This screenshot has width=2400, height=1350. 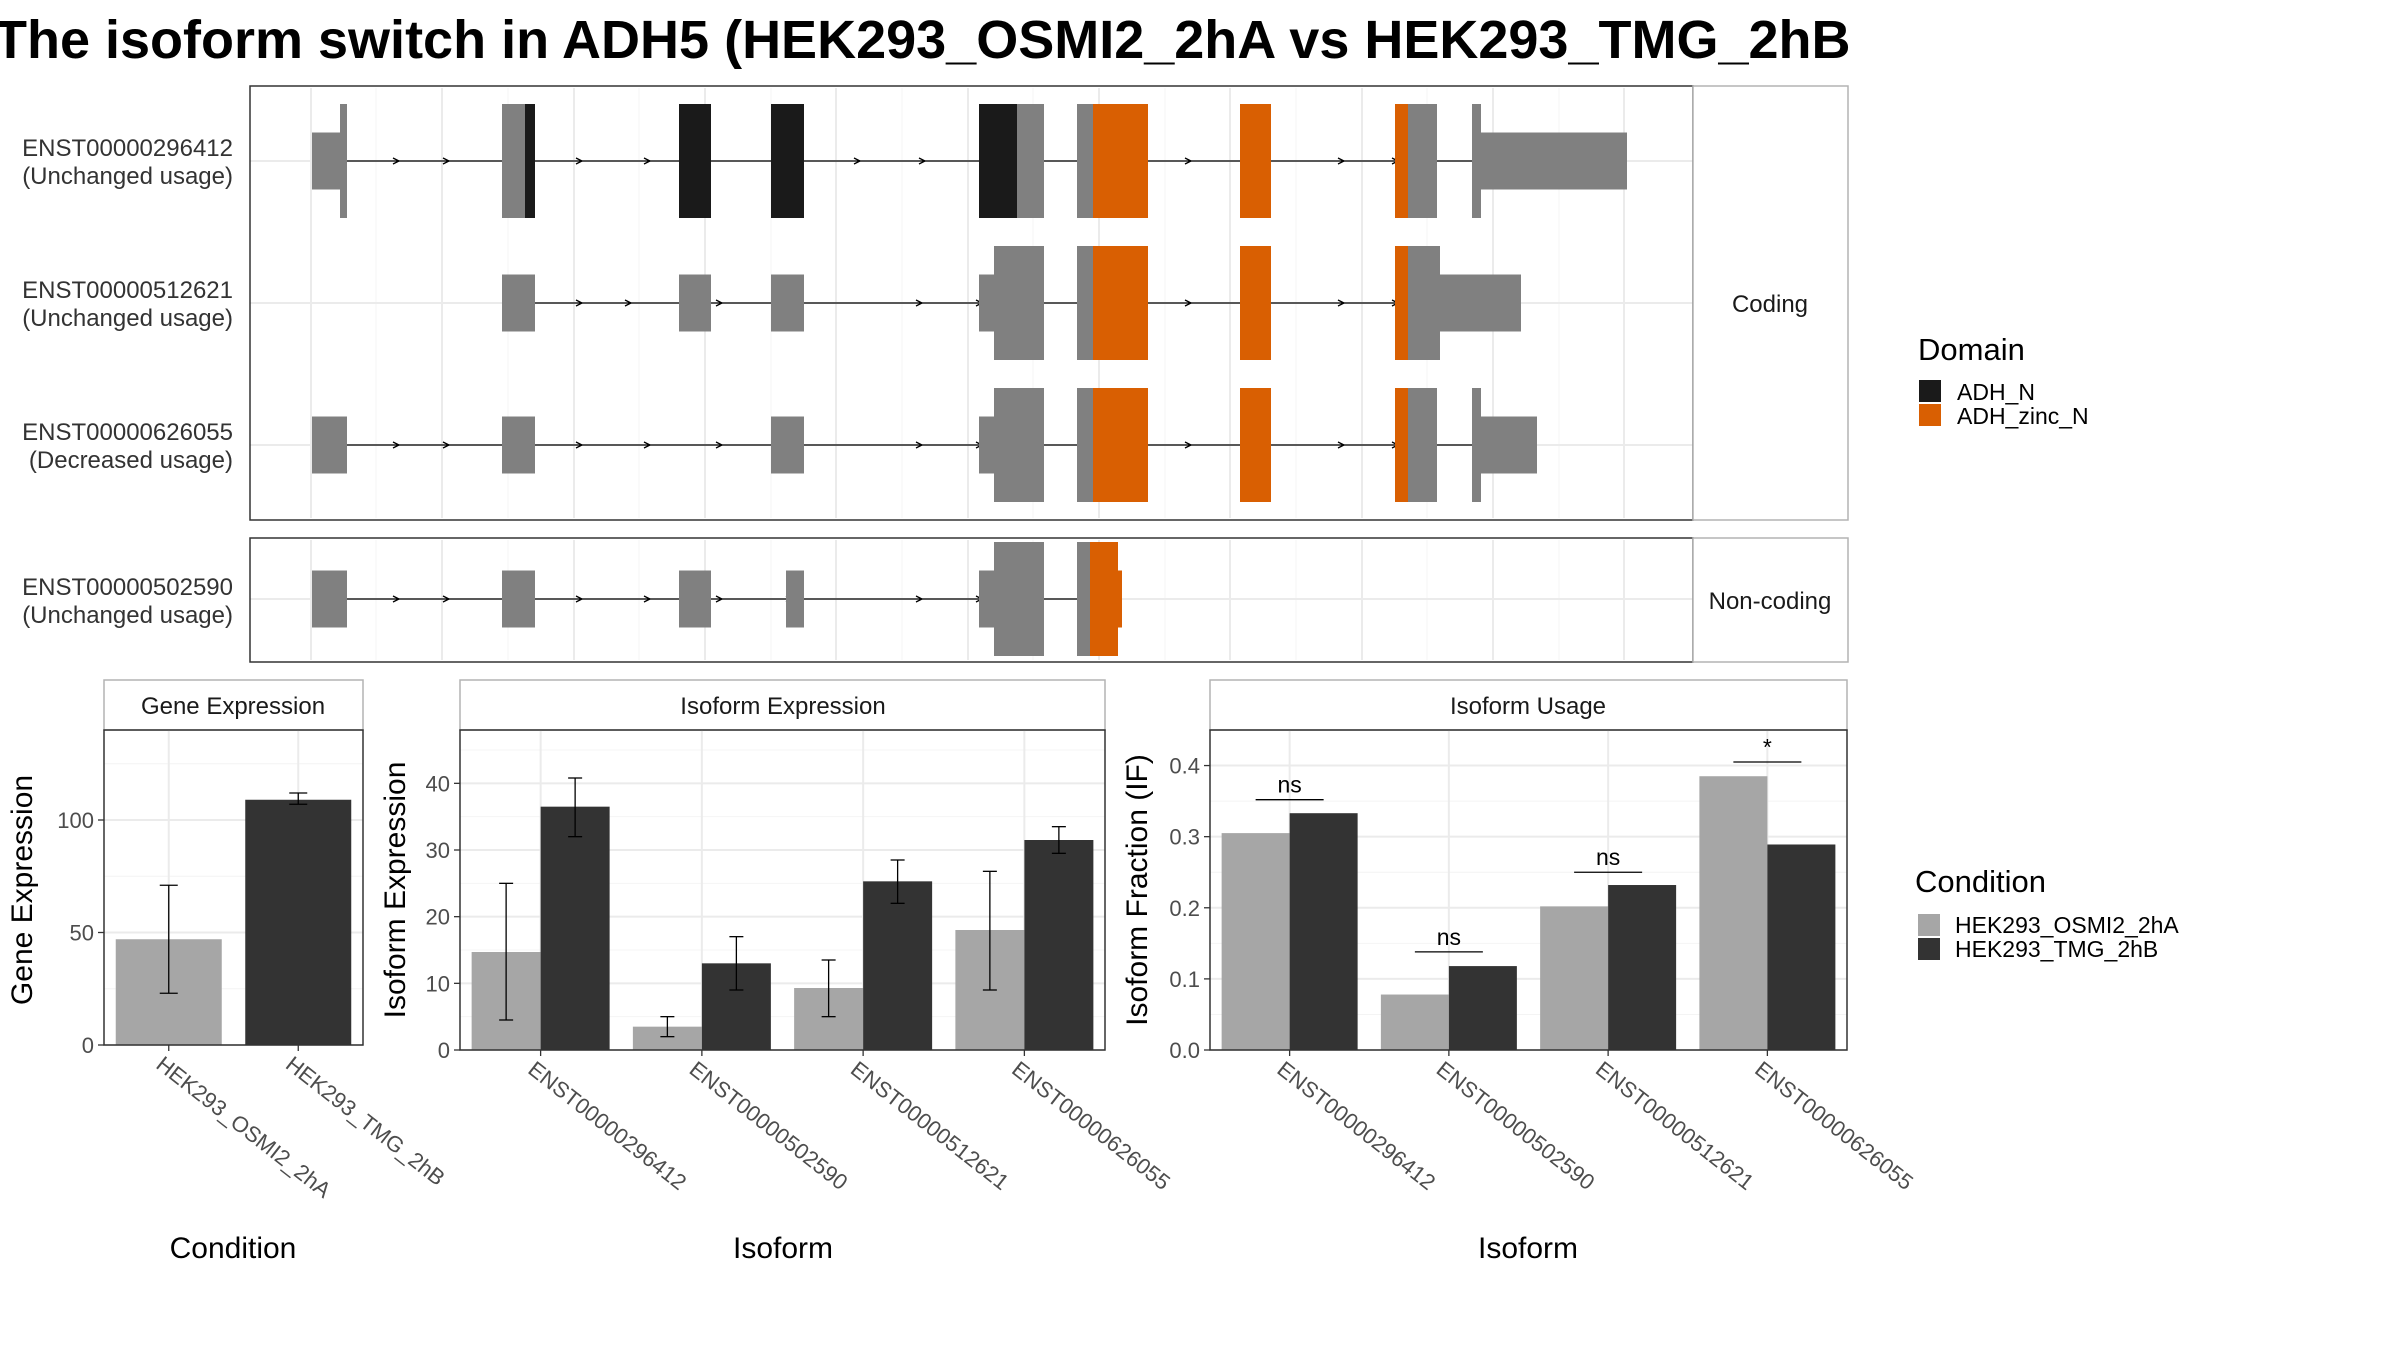 I want to click on panel-title: Gene Expression, so click(x=233, y=706).